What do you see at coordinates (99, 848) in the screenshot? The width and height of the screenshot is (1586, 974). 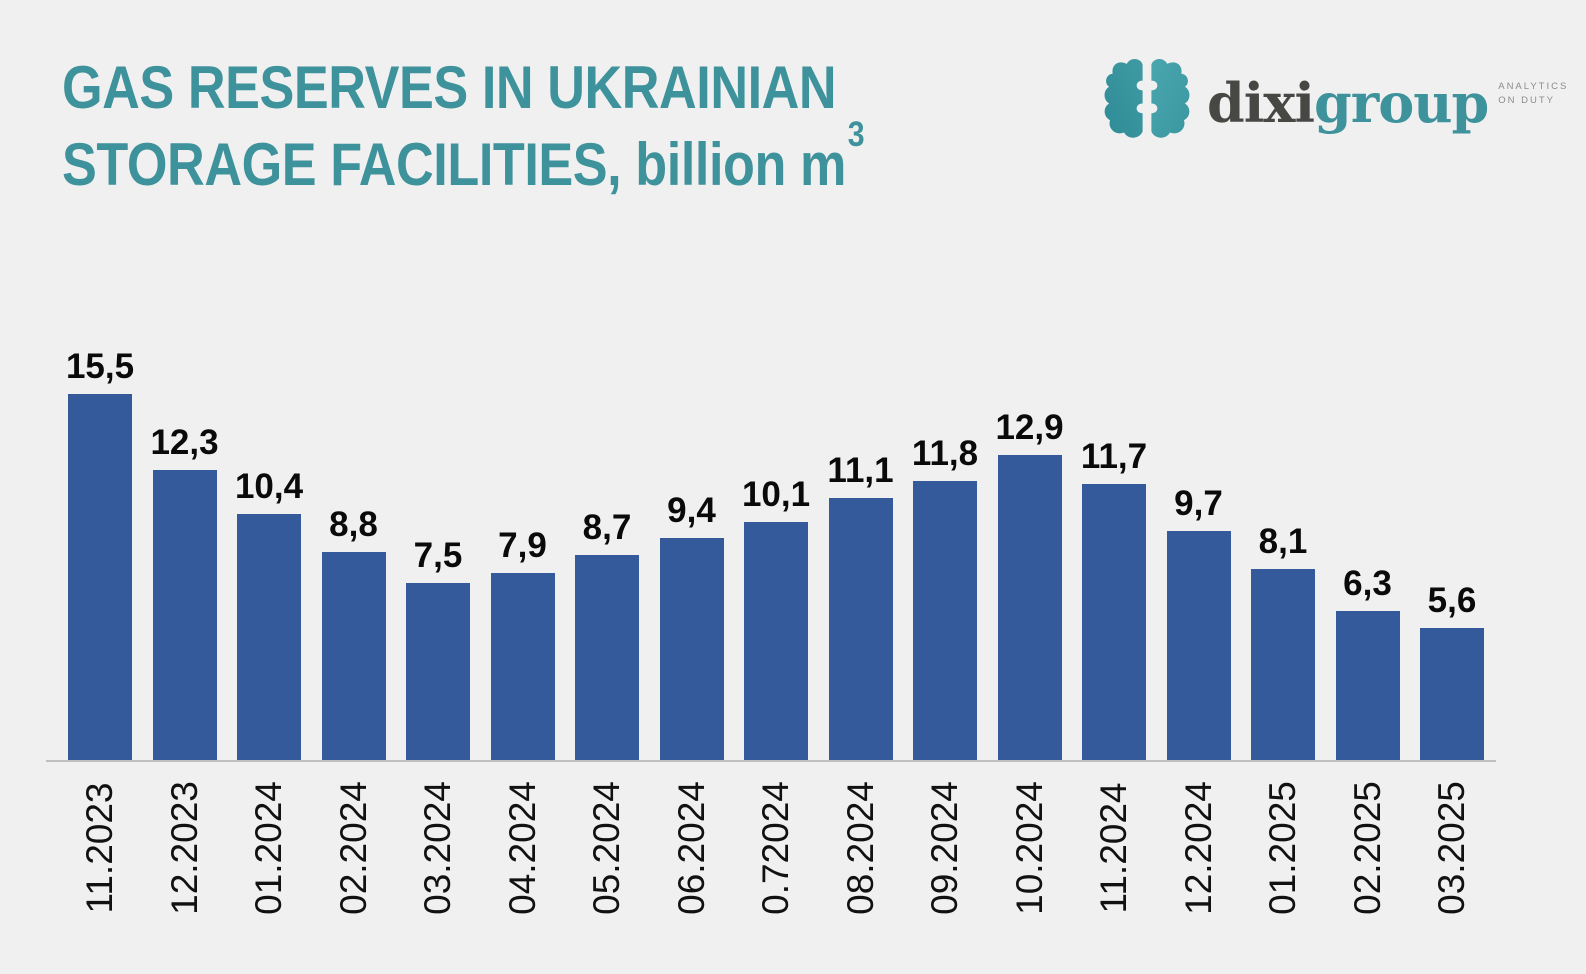 I see `x-axis-tick-label: 11.2023` at bounding box center [99, 848].